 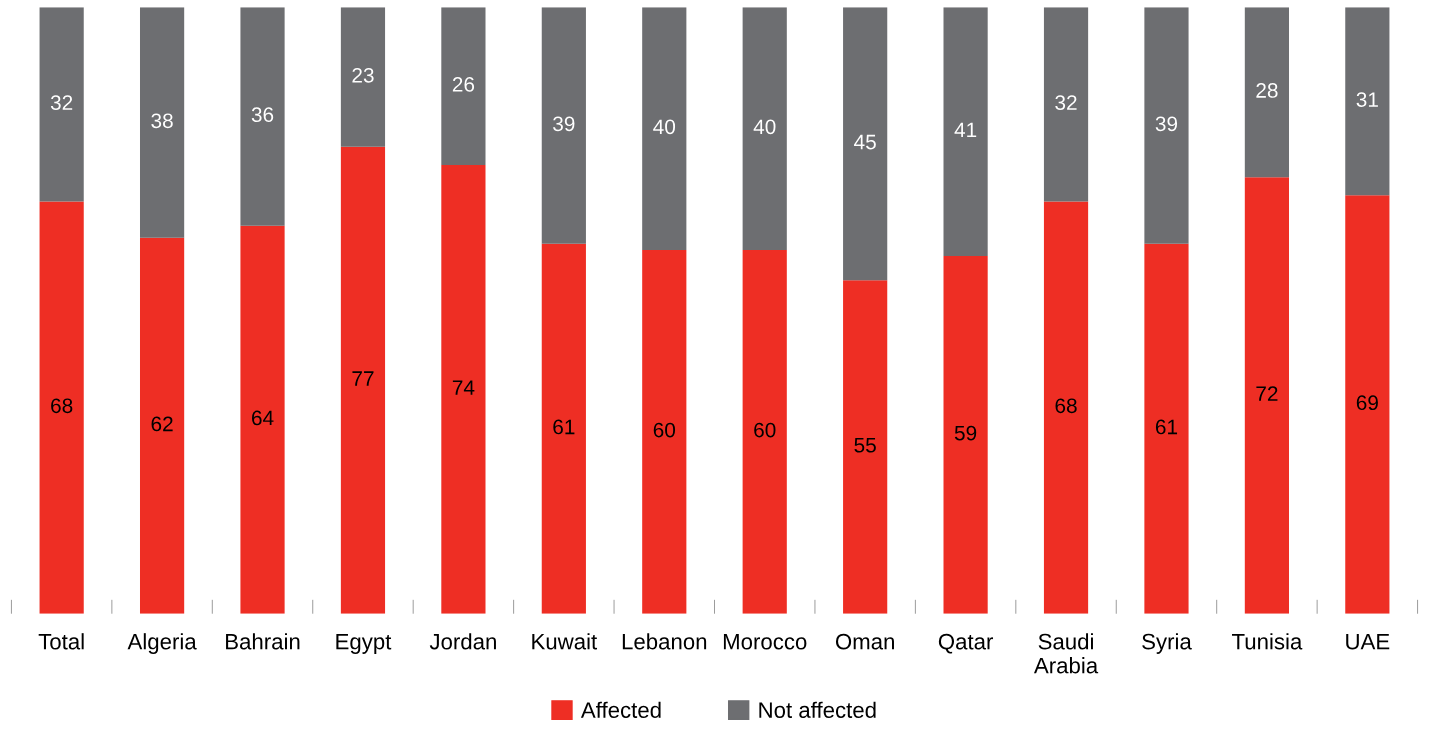 I want to click on x-tick-label: Morocco, so click(x=765, y=641).